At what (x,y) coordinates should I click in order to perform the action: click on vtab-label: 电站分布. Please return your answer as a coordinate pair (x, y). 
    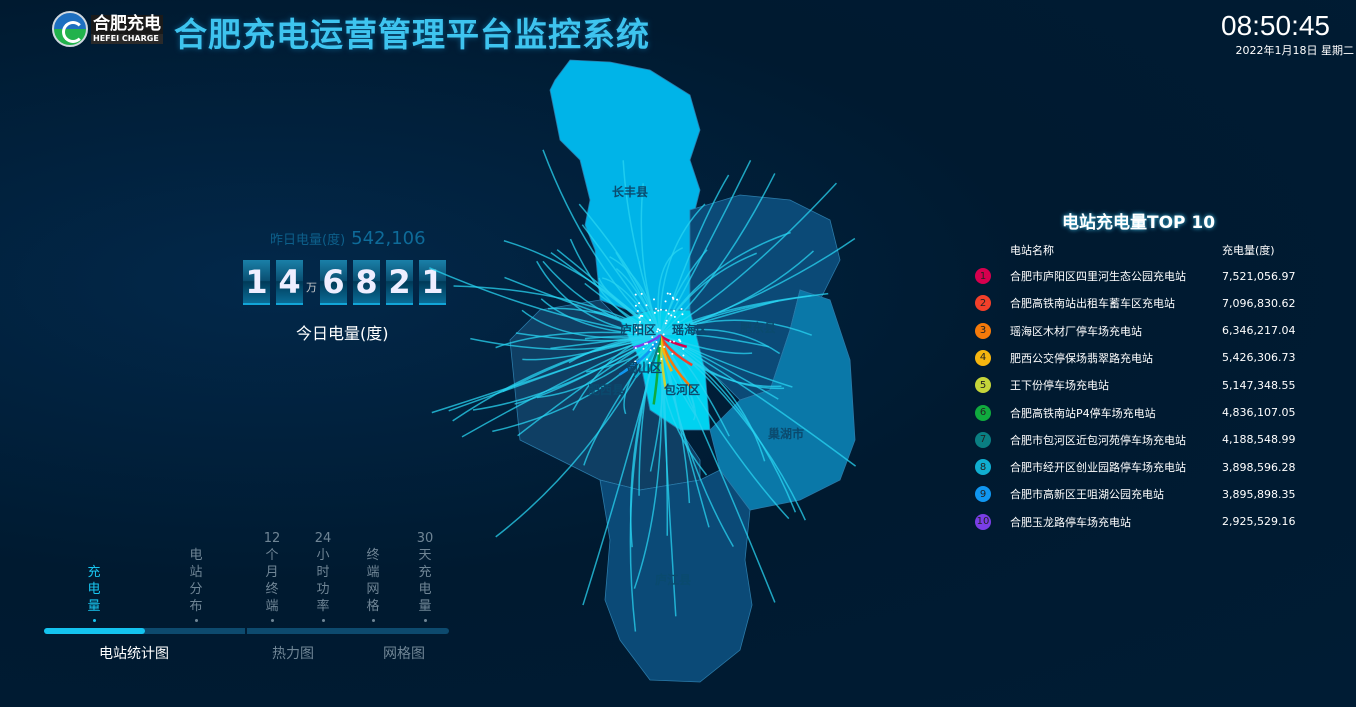
    Looking at the image, I should click on (196, 581).